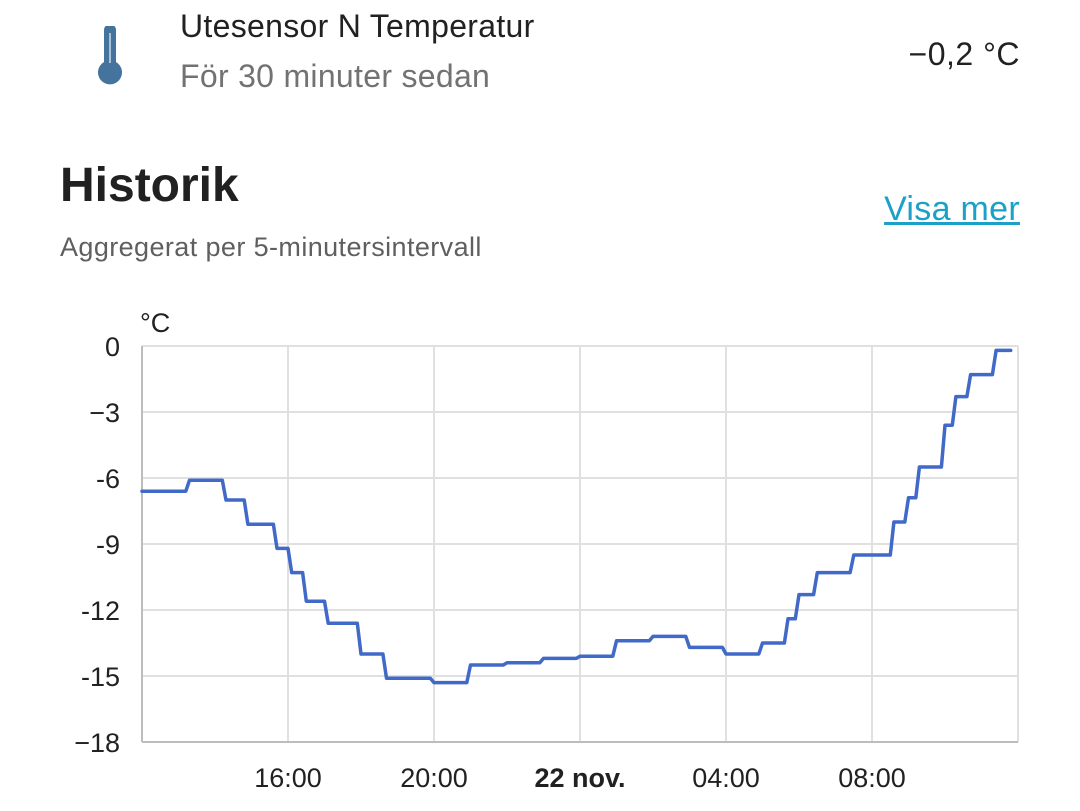  What do you see at coordinates (155, 323) in the screenshot?
I see `y-unit-label: °C` at bounding box center [155, 323].